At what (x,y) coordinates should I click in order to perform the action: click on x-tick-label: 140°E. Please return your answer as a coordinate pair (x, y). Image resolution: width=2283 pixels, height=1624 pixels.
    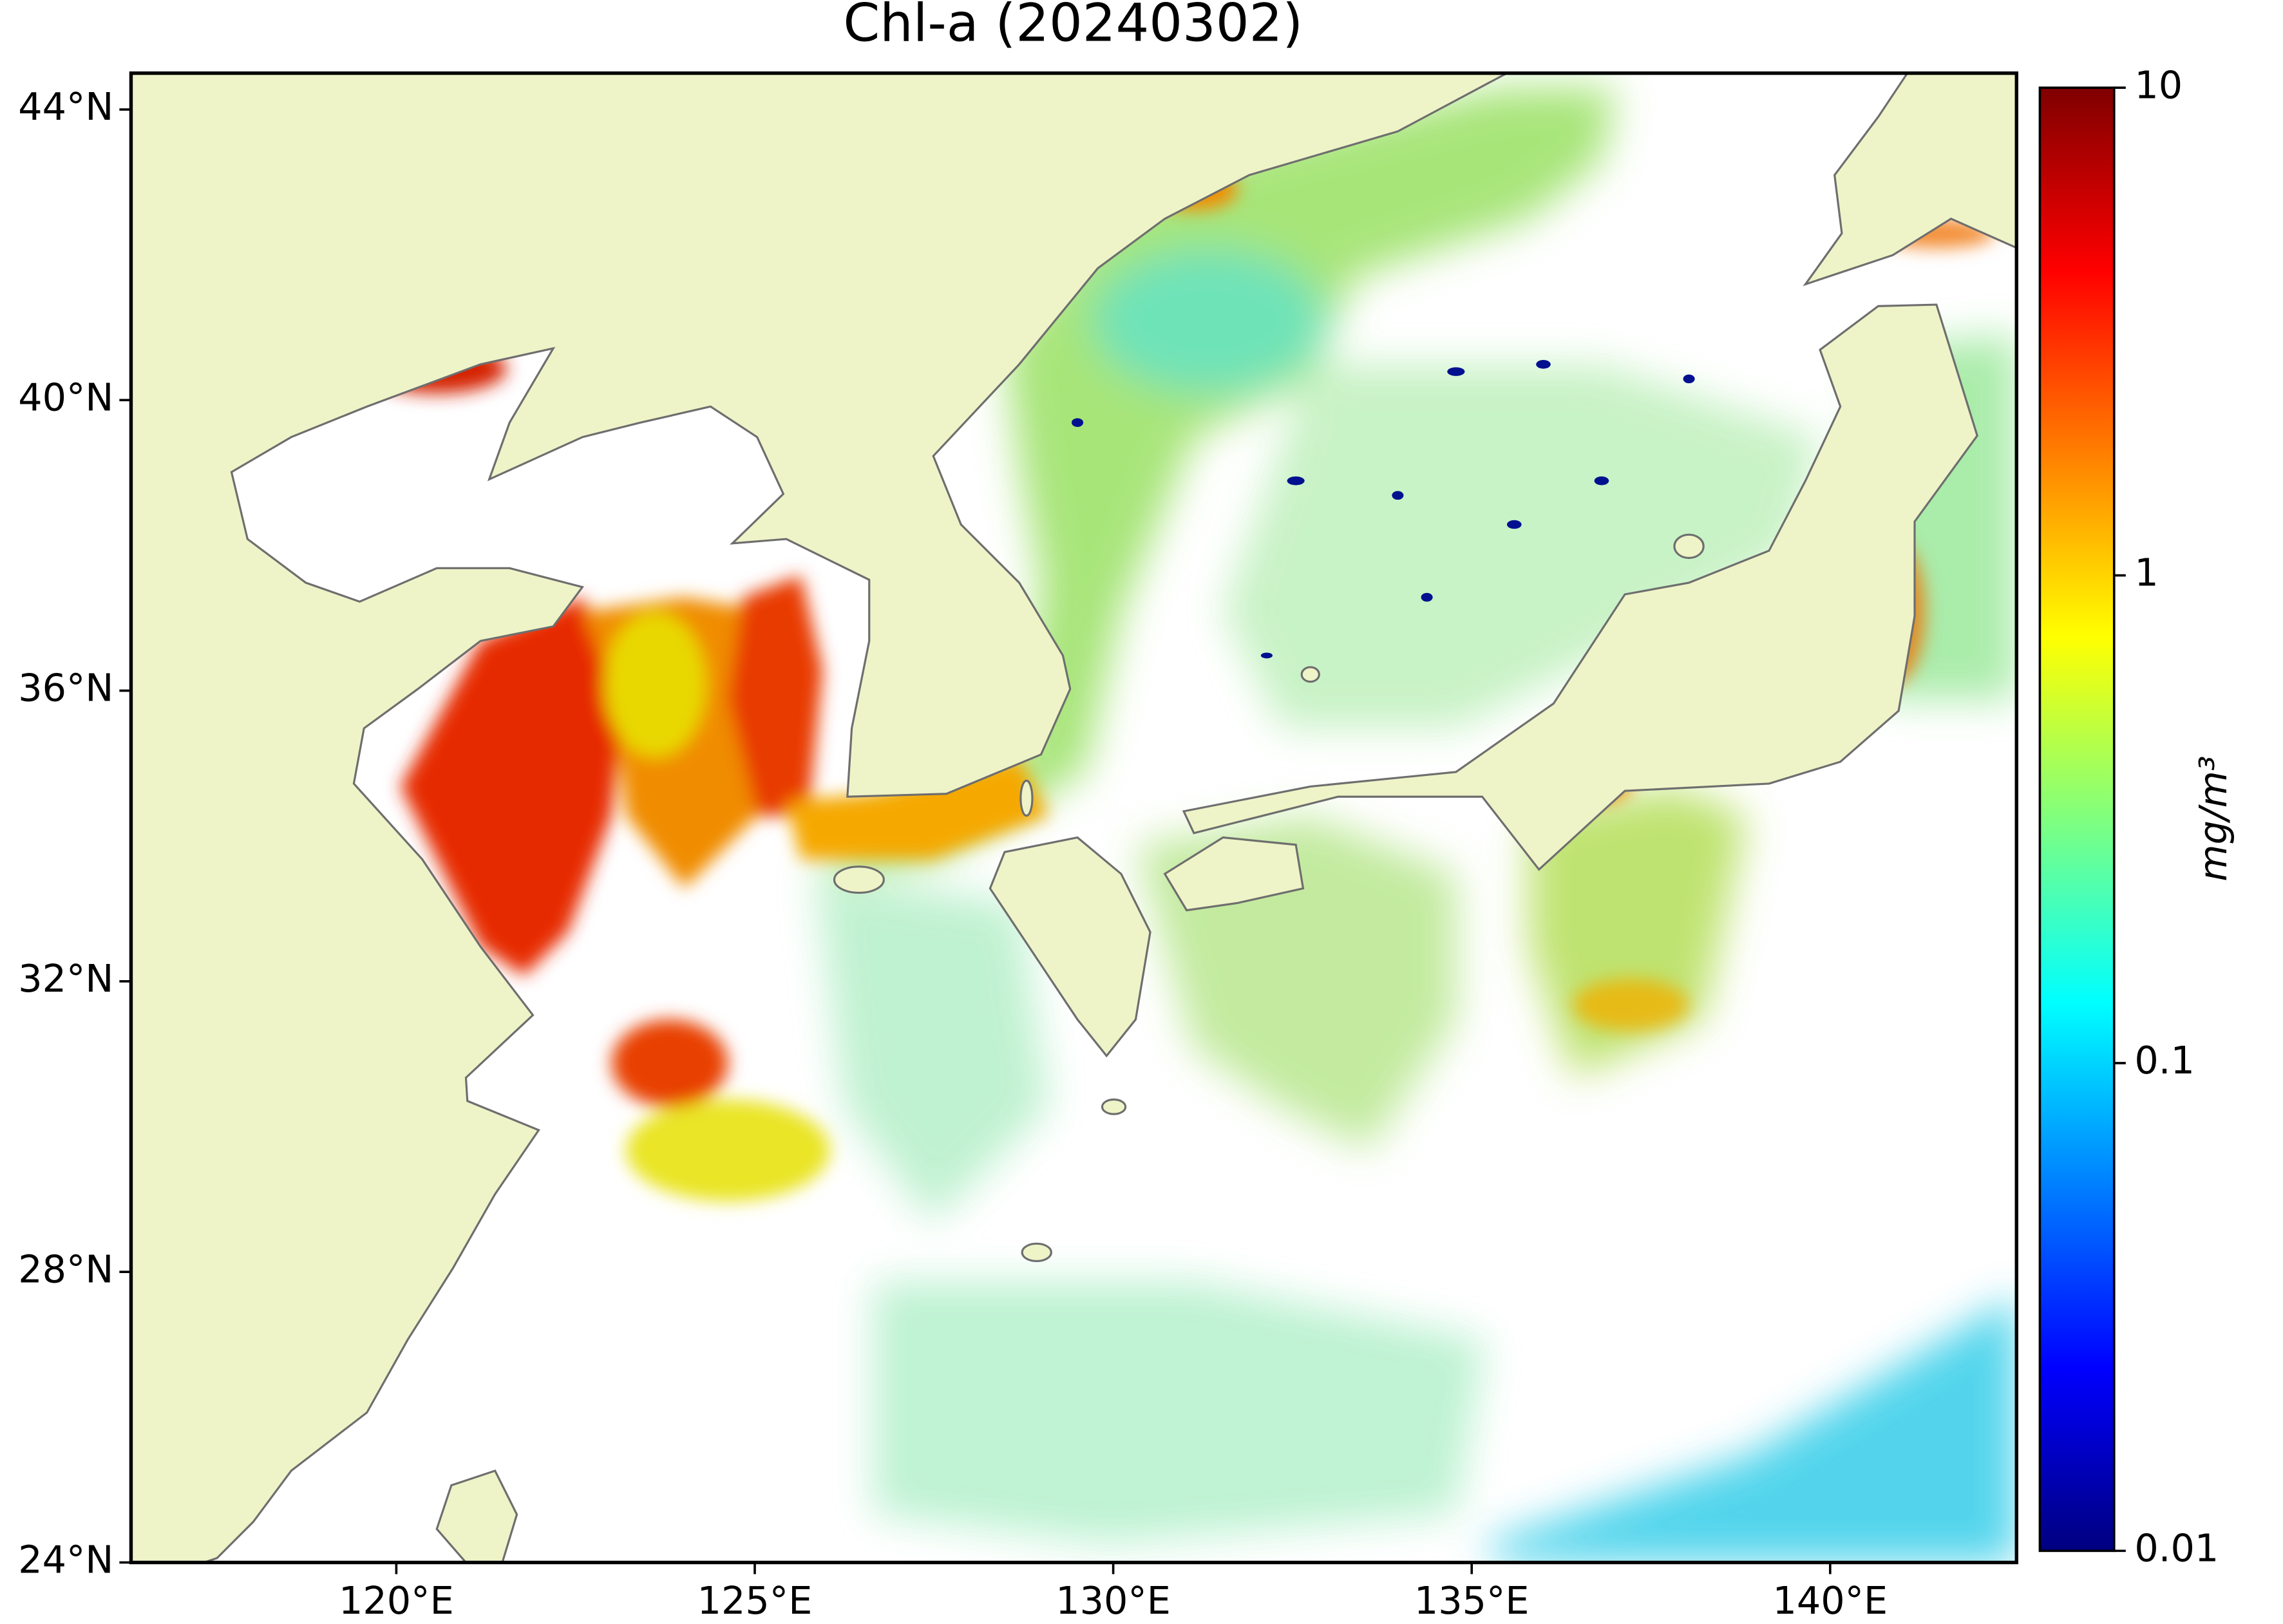
    Looking at the image, I should click on (1830, 1601).